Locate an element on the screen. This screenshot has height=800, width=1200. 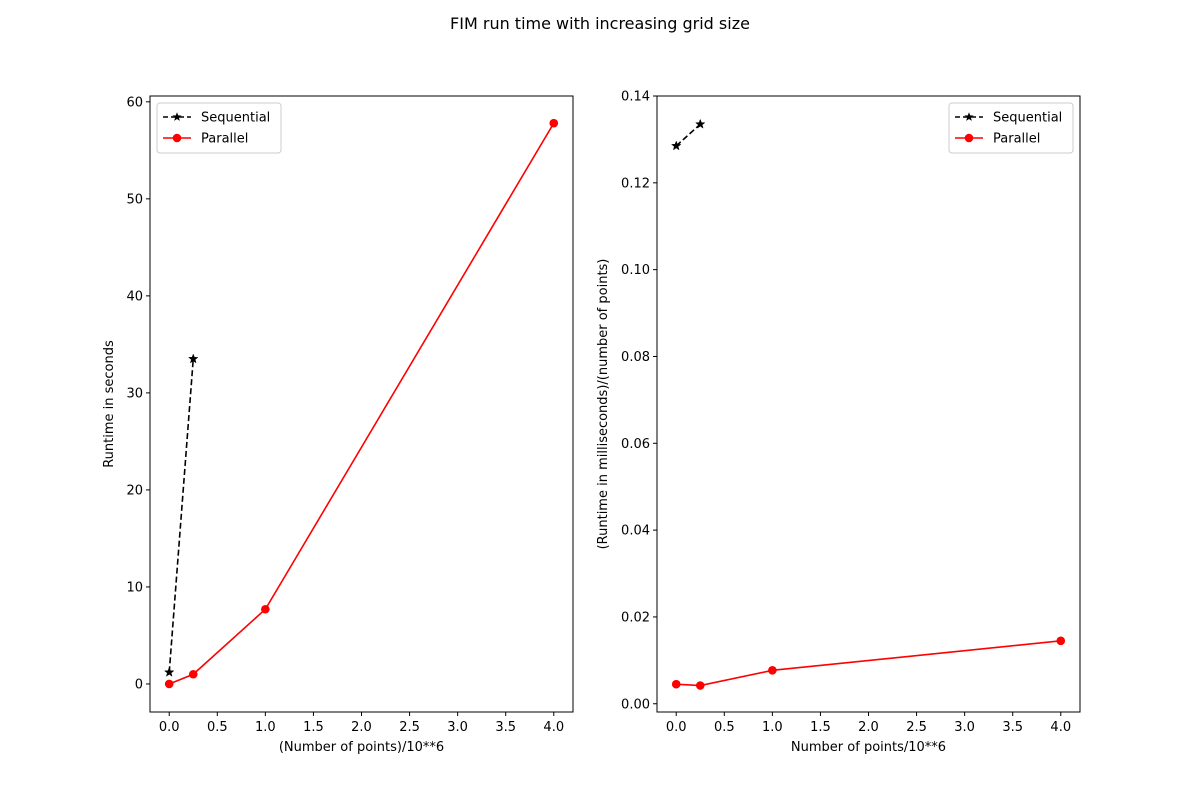
y-tick-label: 0.02 is located at coordinates (635, 617).